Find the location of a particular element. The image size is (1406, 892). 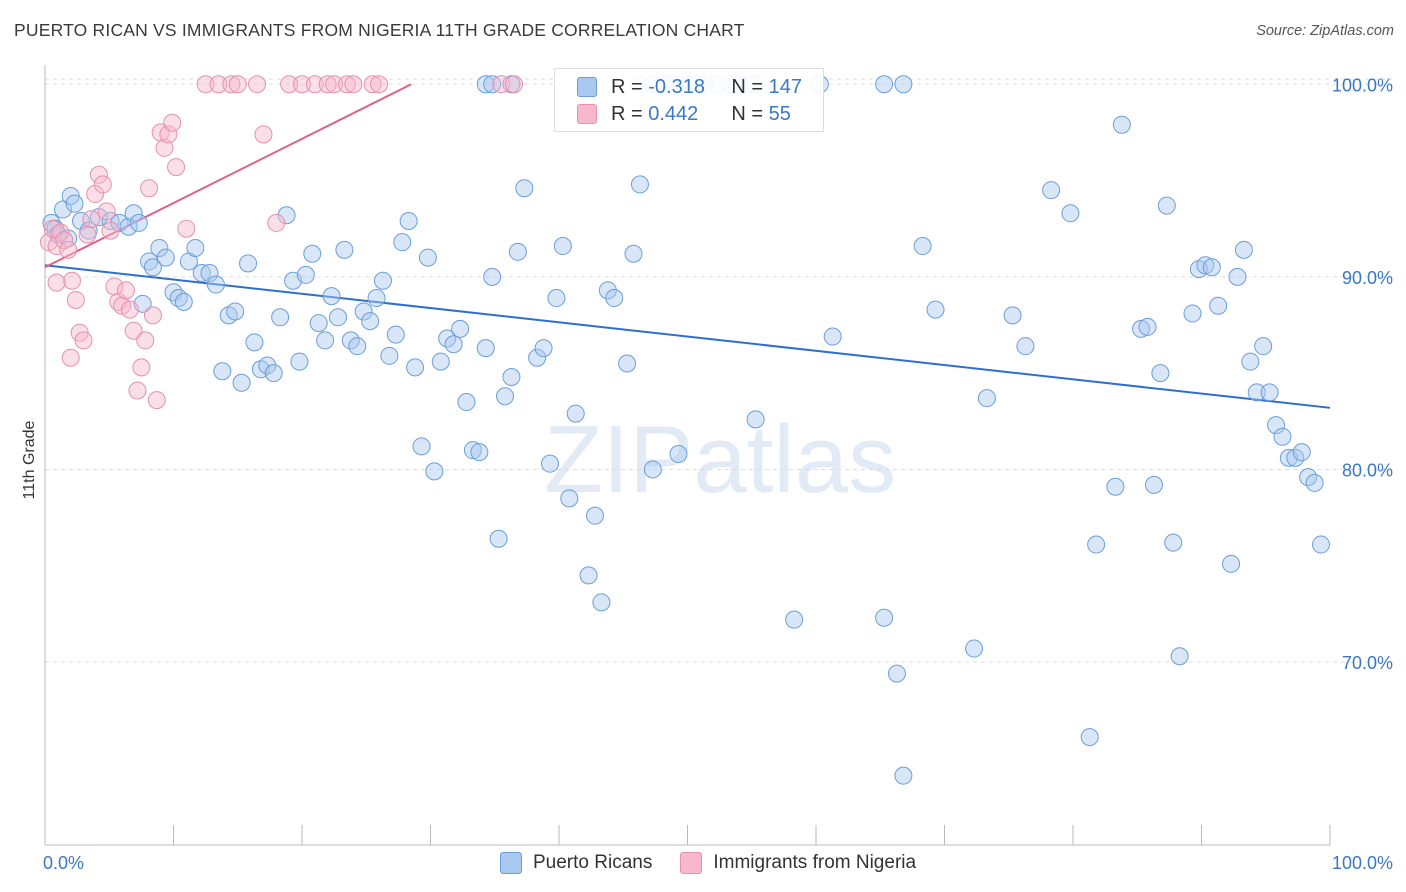

legend-n-value: 147 is located at coordinates (785, 86).